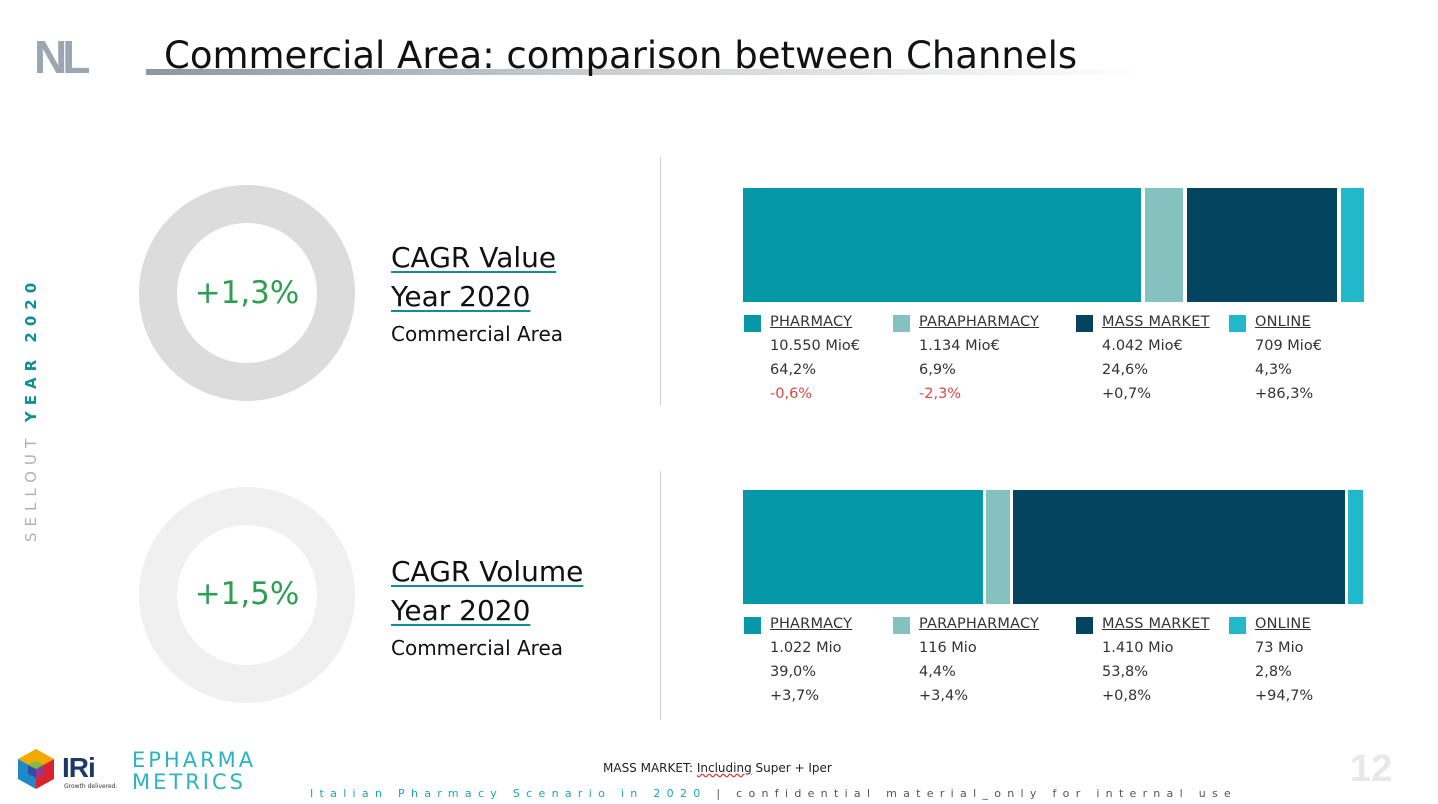 Image resolution: width=1438 pixels, height=804 pixels. I want to click on volume-cagr-subtitle: Commercial Area, so click(477, 648).